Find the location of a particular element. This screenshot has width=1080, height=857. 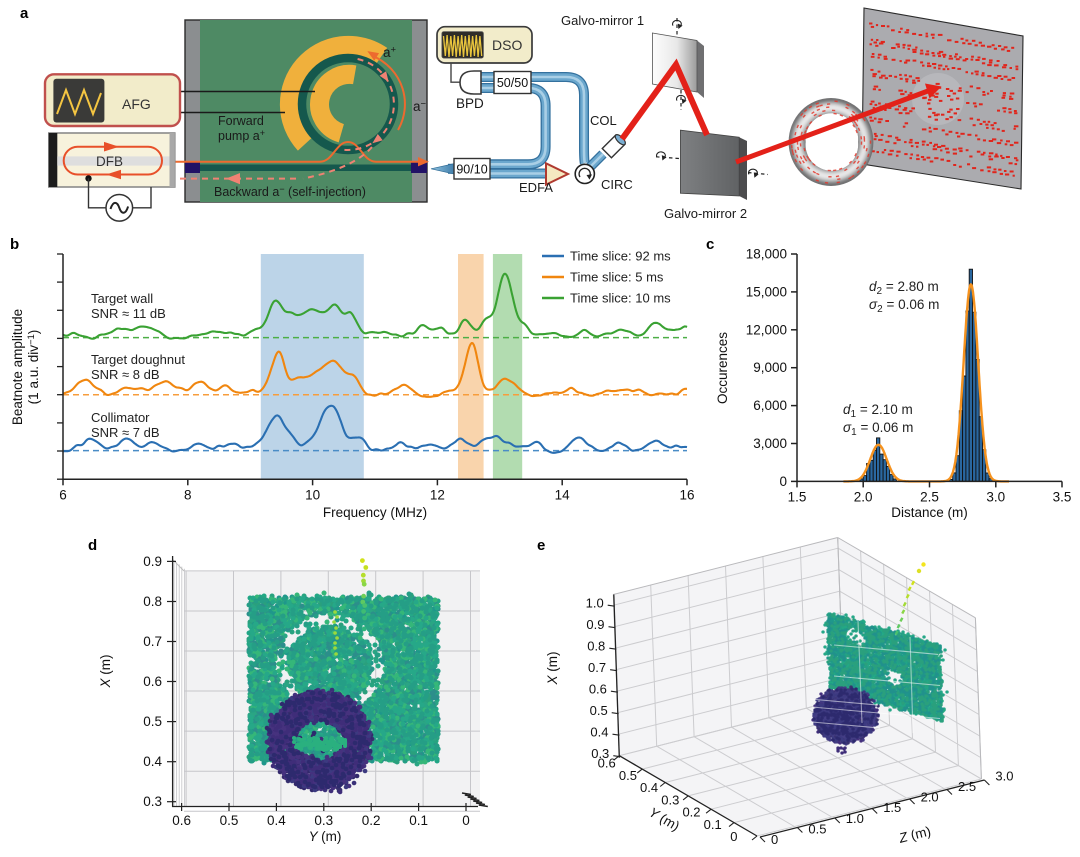

svg-text: a is located at coordinates (24, 13).